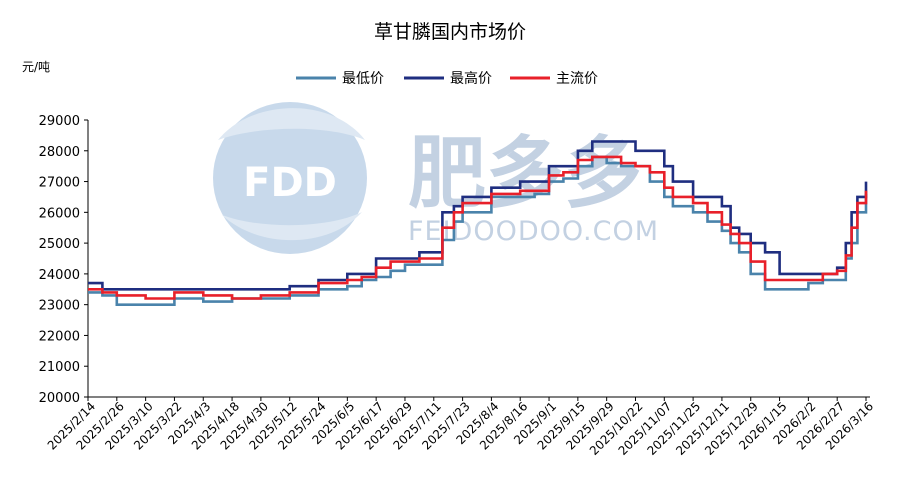 The width and height of the screenshot is (900, 482). I want to click on y-tick-label: 26000, so click(59, 213).